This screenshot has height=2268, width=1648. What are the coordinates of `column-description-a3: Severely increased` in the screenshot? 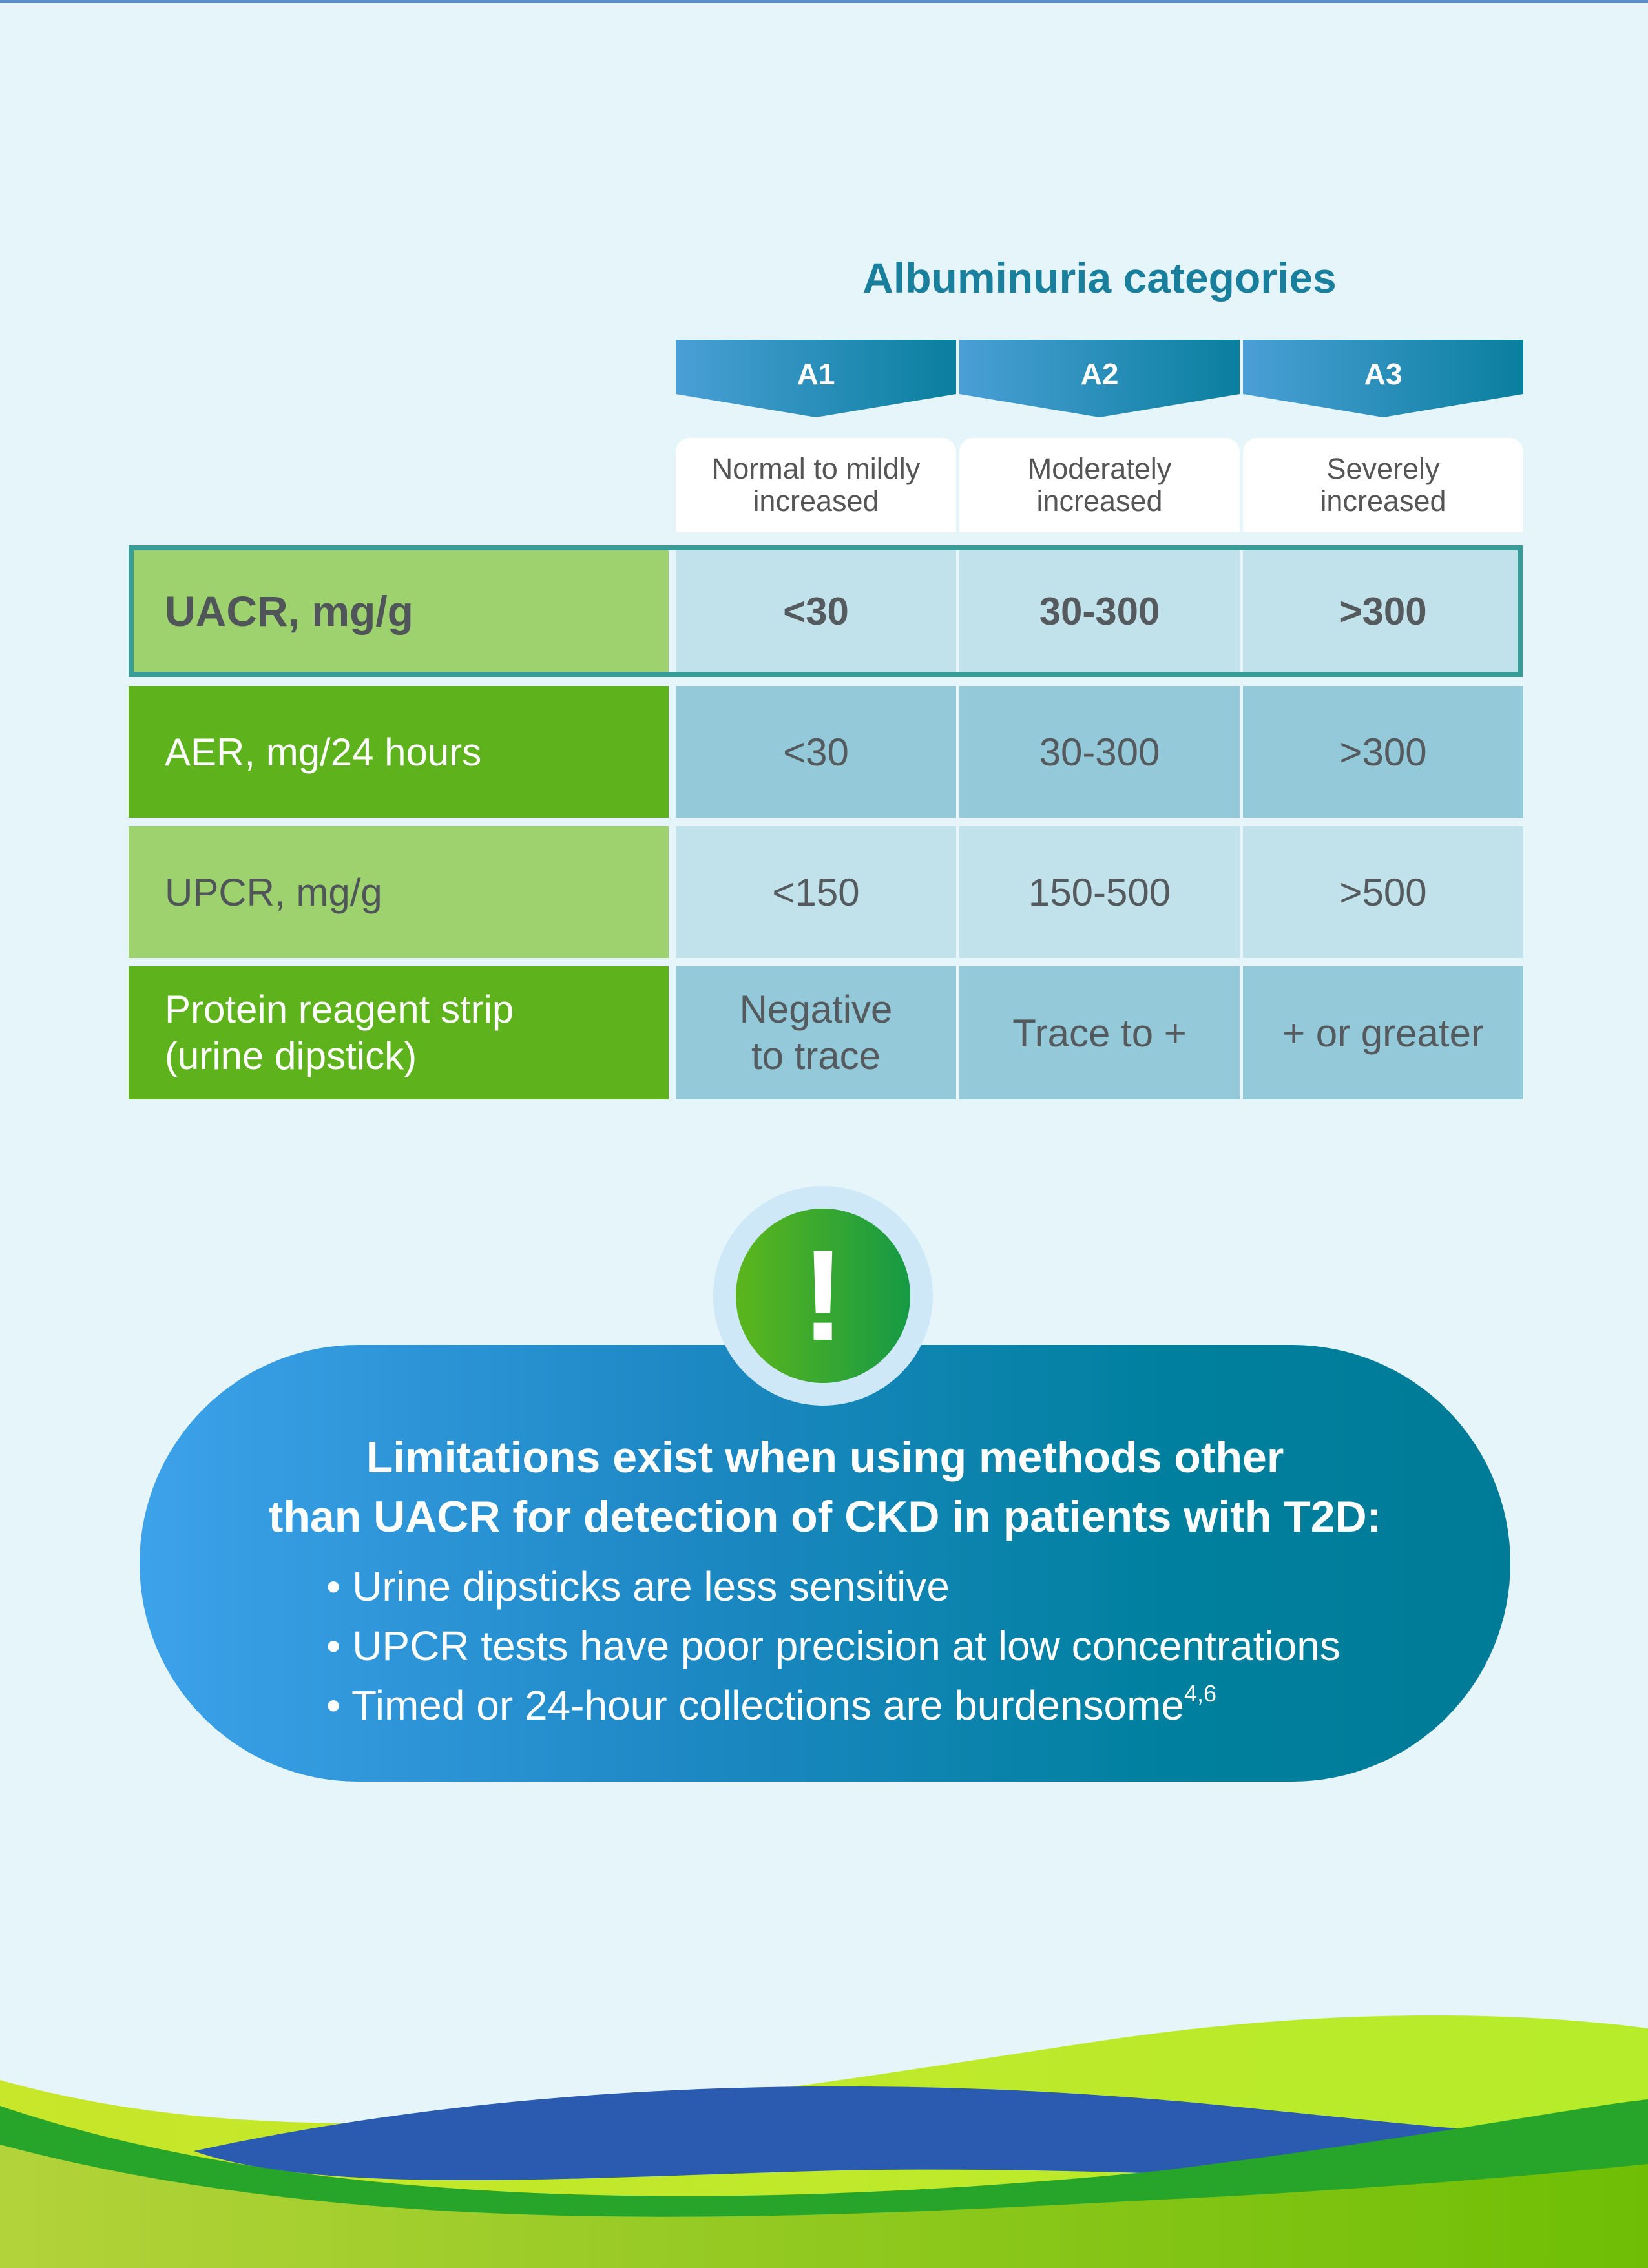 It's located at (1383, 485).